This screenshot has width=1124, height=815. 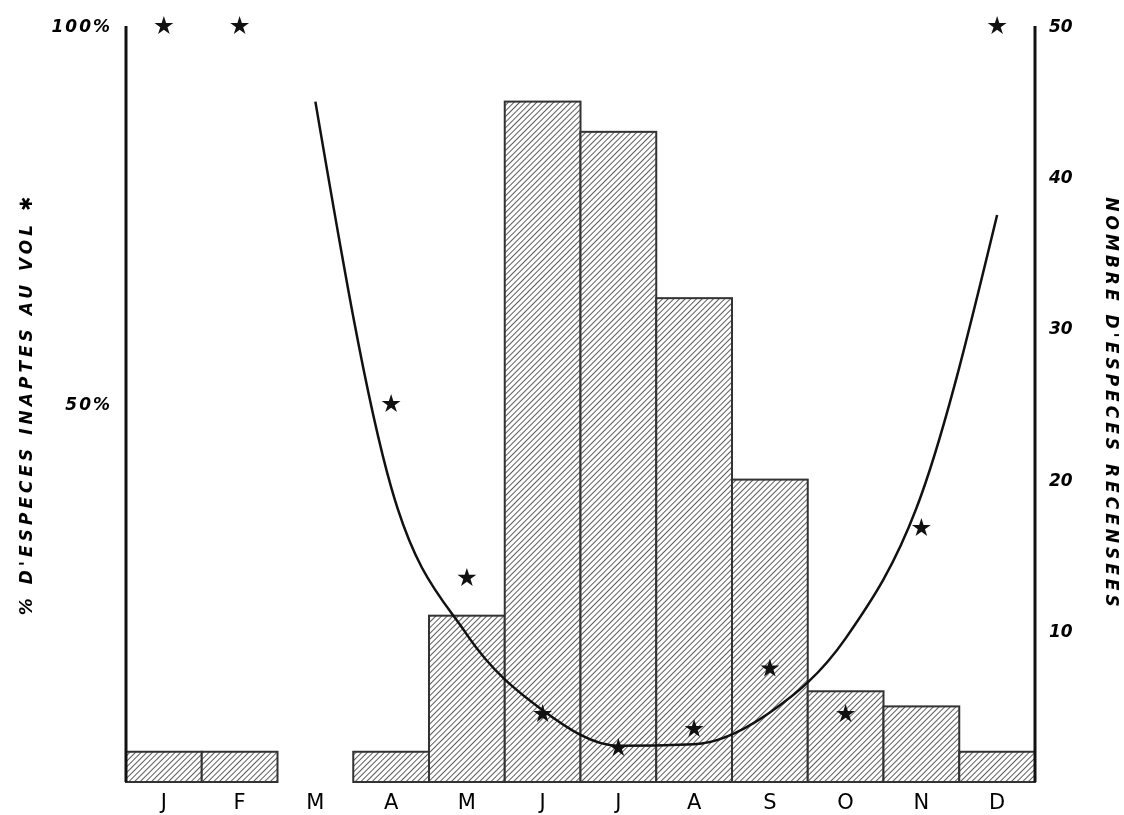 I want to click on y-tick-label: 50%, so click(x=88, y=404).